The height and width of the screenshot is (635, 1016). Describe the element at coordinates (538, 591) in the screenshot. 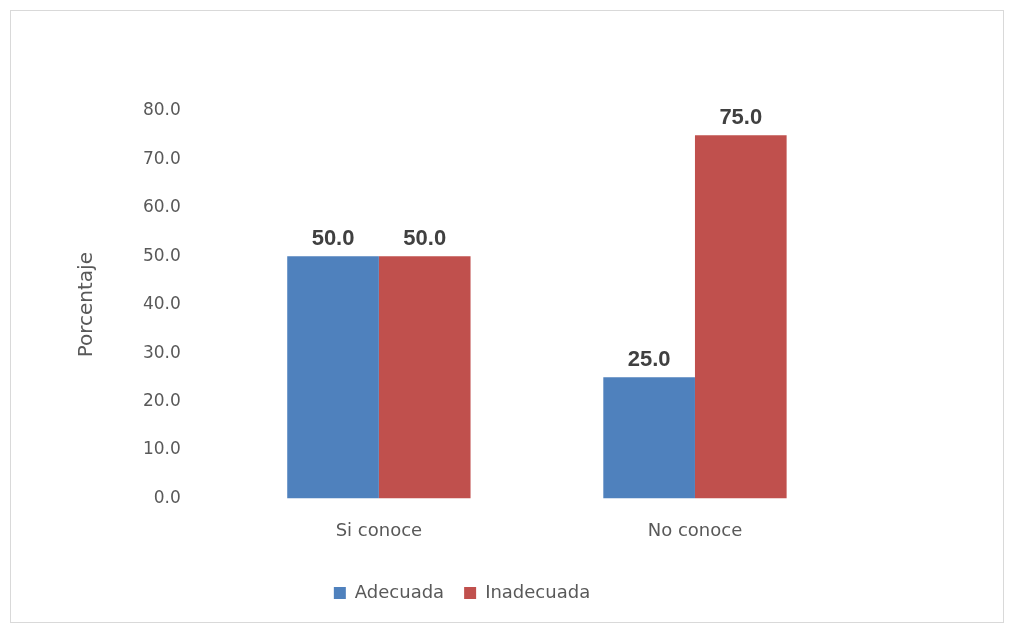

I see `legend-label: Inadecuada` at that location.